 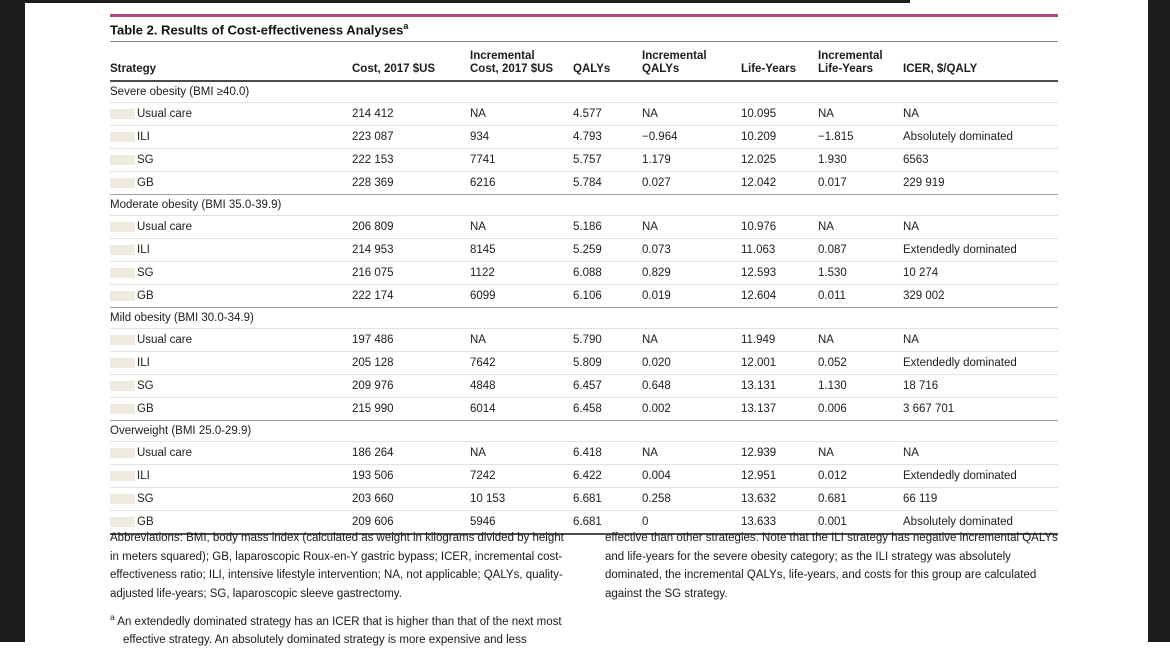 I want to click on table-row: Usual care 214 412 NA 4.577 NA 10.095 NA NA, so click(x=584, y=113).